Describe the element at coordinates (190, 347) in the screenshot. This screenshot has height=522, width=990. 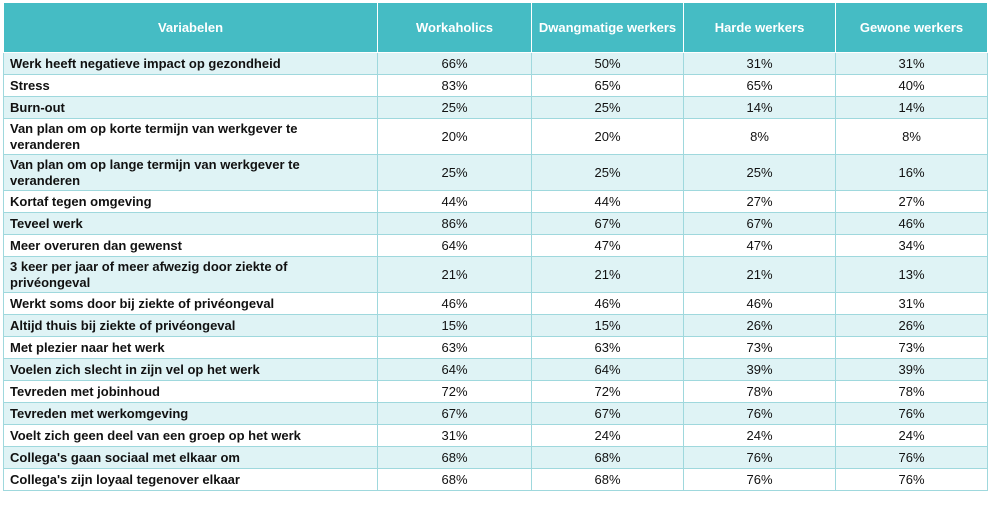
I see `row-label: Met plezier naar het werk` at that location.